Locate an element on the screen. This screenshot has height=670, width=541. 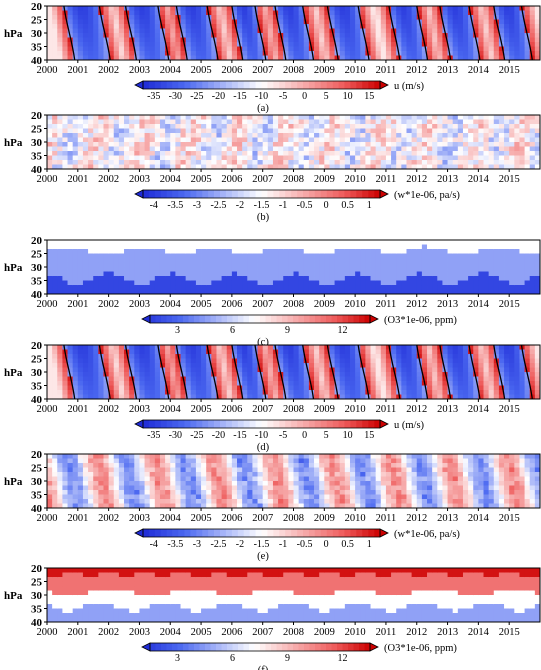
y-tick-label: 20 is located at coordinates (37, 346).